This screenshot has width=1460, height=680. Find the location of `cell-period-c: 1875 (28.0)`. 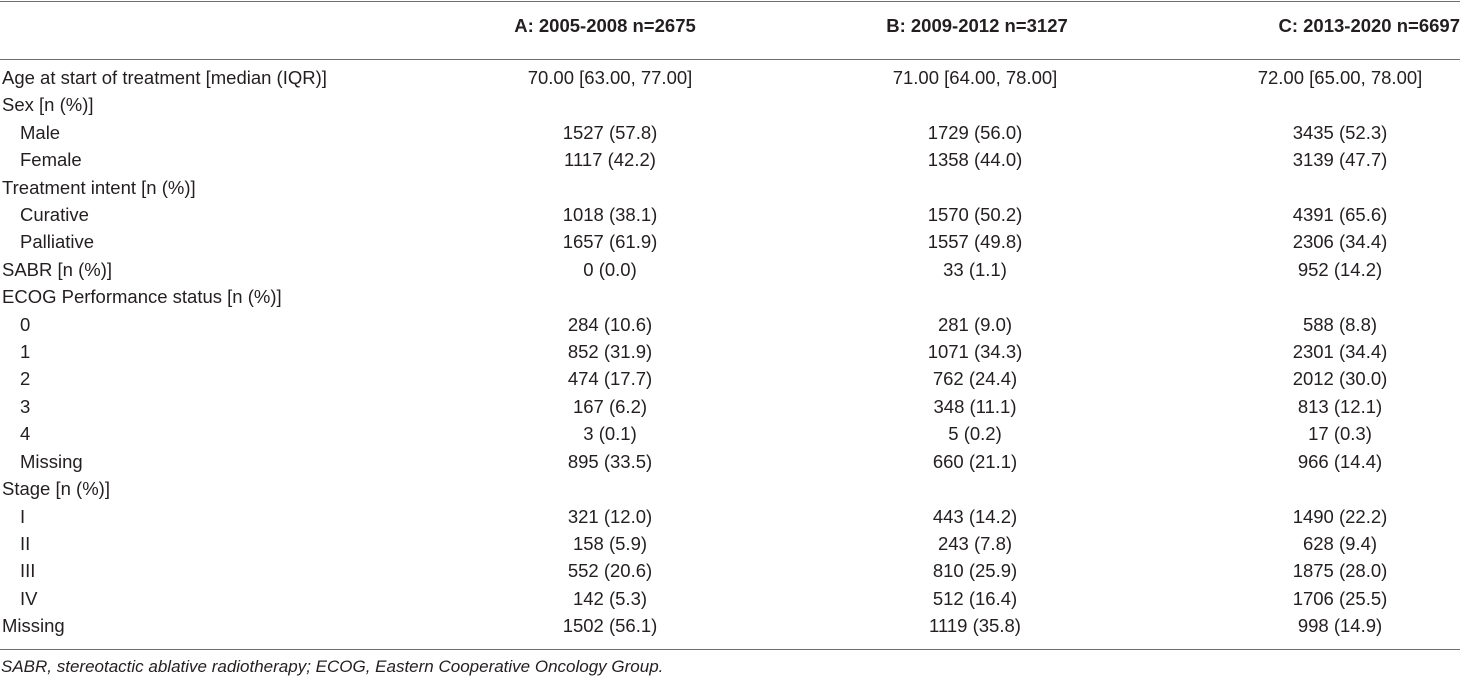

cell-period-c: 1875 (28.0) is located at coordinates (1340, 571).